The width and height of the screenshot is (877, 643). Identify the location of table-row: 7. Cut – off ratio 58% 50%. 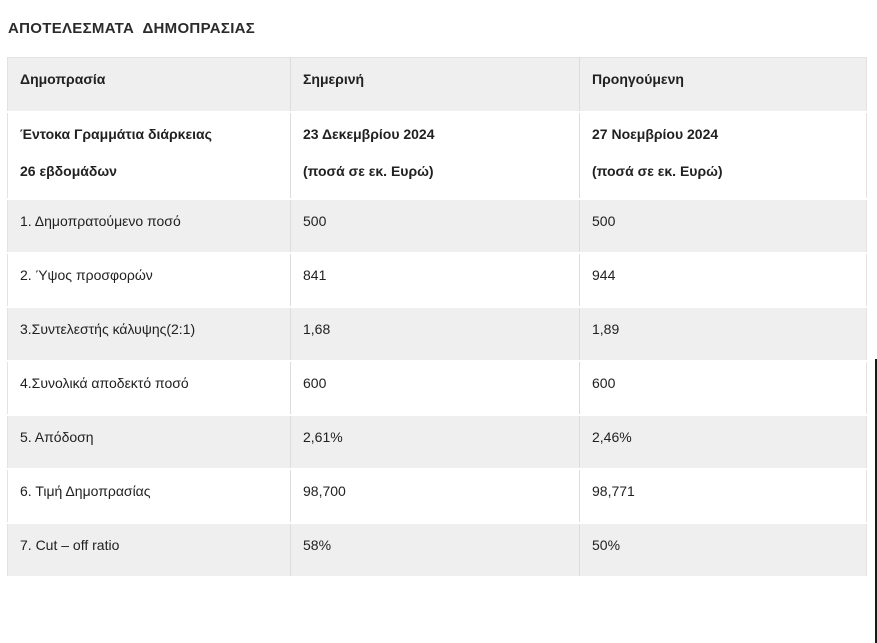
(437, 550).